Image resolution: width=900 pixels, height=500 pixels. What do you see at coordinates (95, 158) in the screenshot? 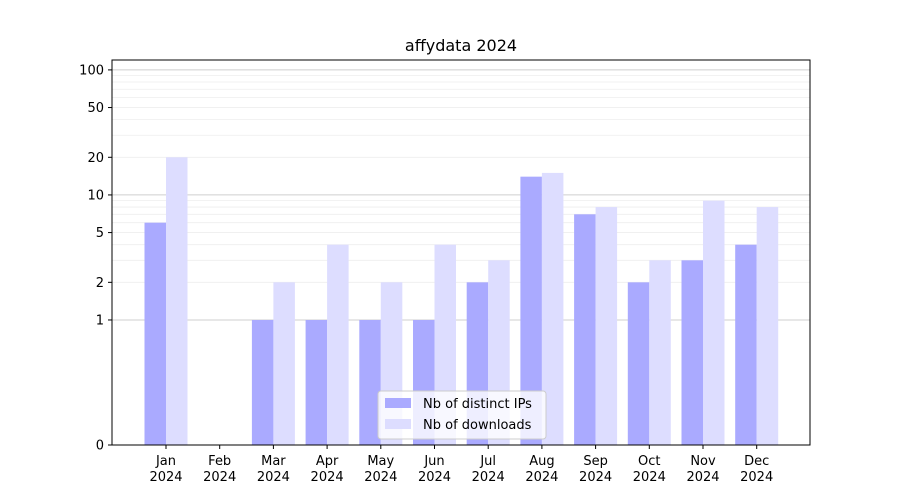
I see `y-tick-label: 20` at bounding box center [95, 158].